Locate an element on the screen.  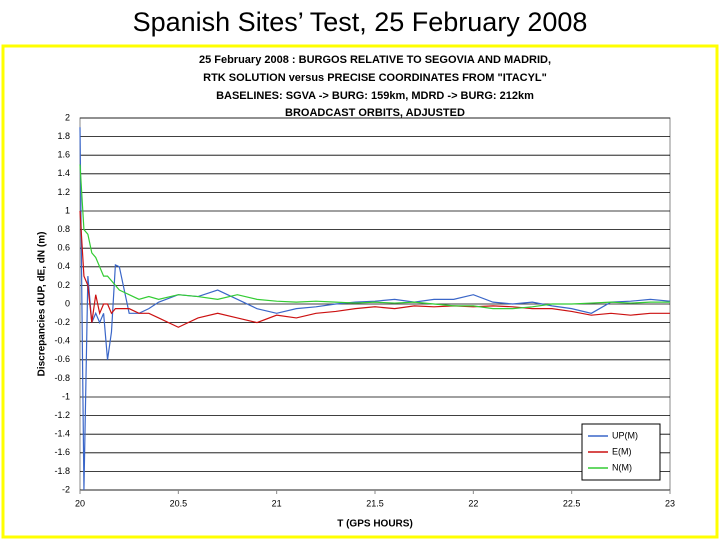
y-tick-label: -0.2 is located at coordinates (62, 322).